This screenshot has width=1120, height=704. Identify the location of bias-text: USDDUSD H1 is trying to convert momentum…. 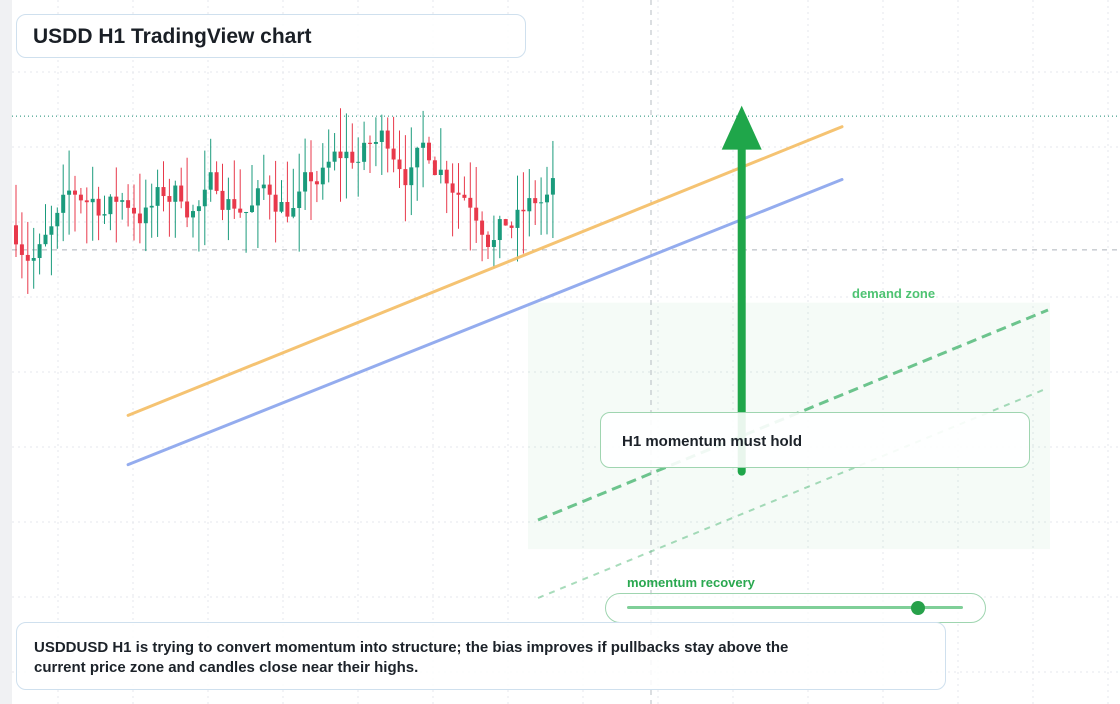
(411, 657).